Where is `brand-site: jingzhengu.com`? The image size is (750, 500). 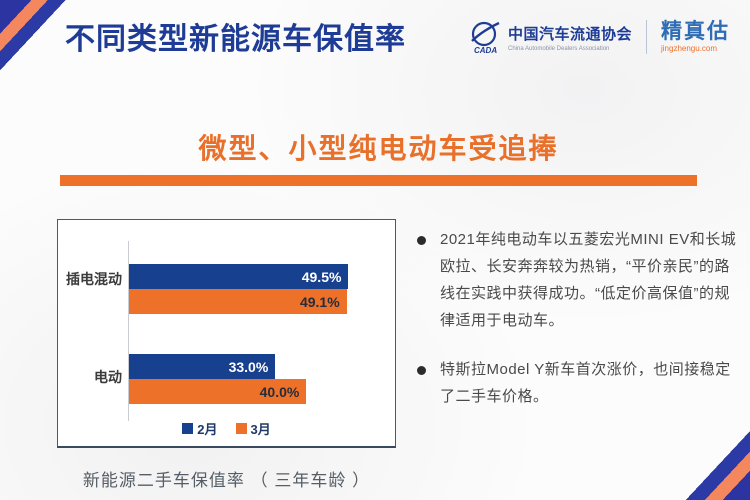 brand-site: jingzhengu.com is located at coordinates (689, 49).